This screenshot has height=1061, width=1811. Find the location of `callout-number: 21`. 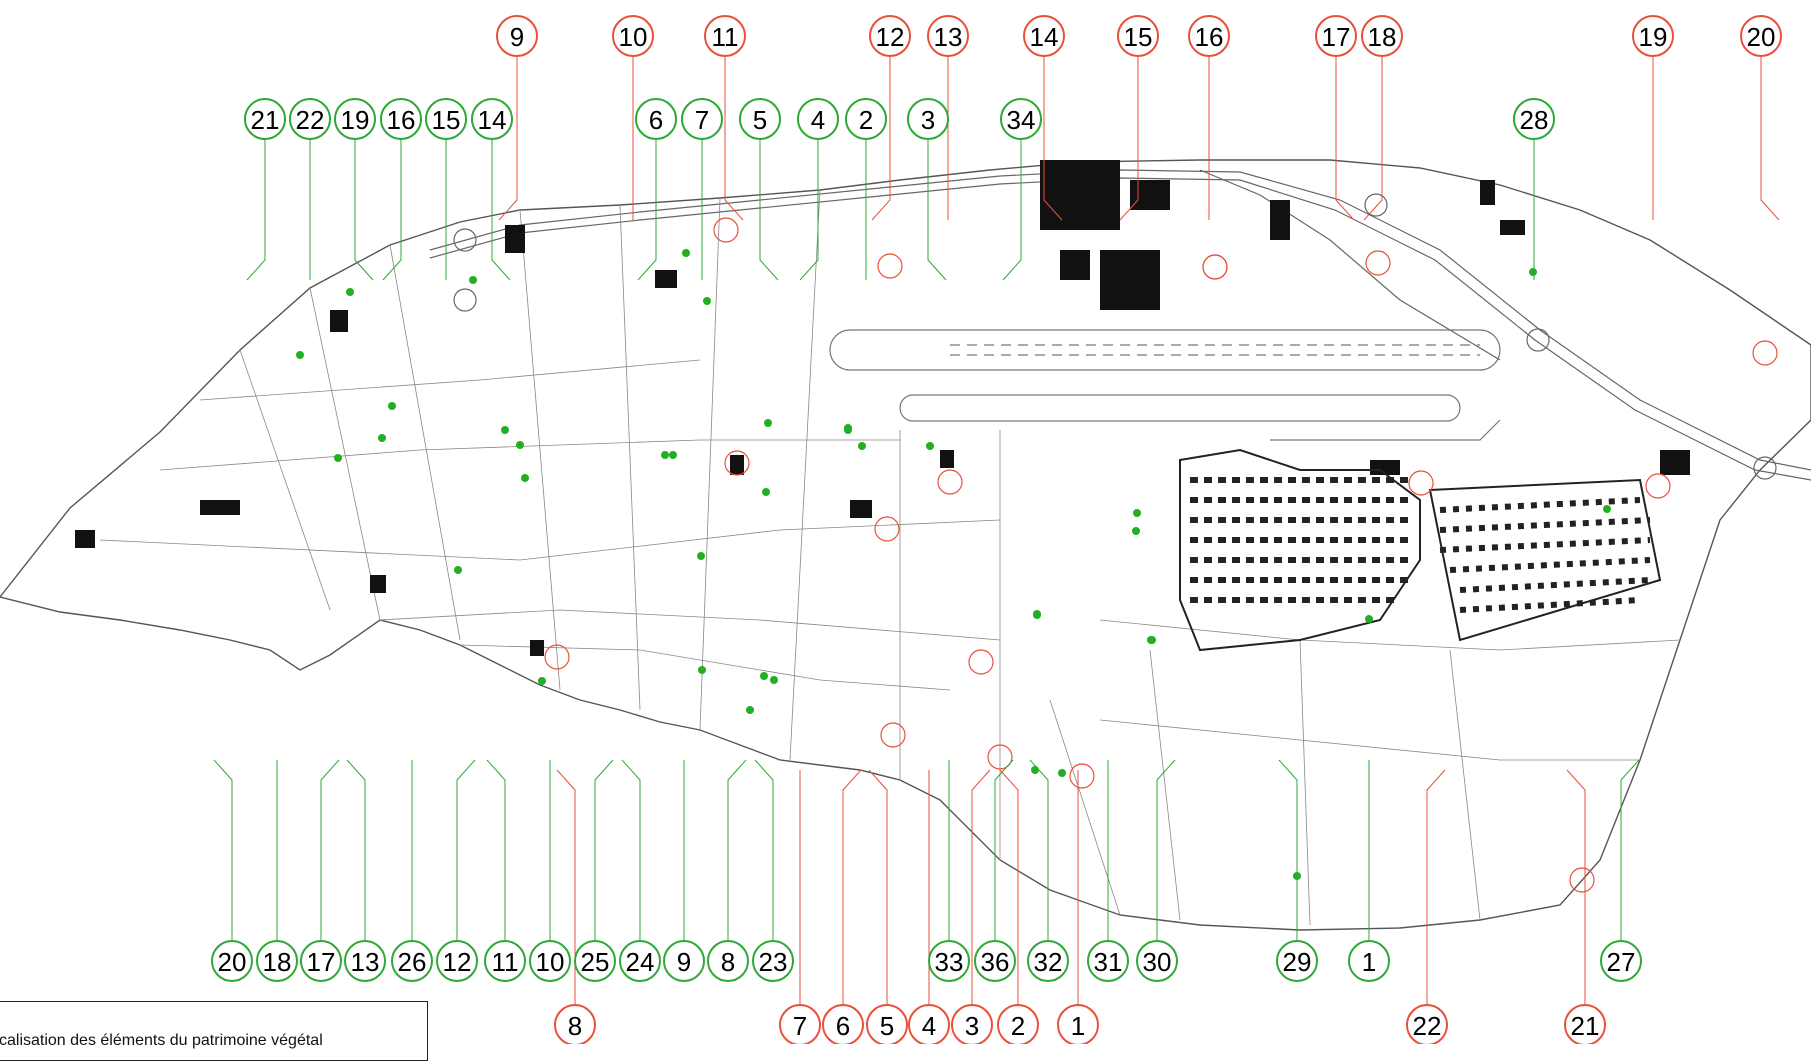

callout-number: 21 is located at coordinates (1585, 1026).